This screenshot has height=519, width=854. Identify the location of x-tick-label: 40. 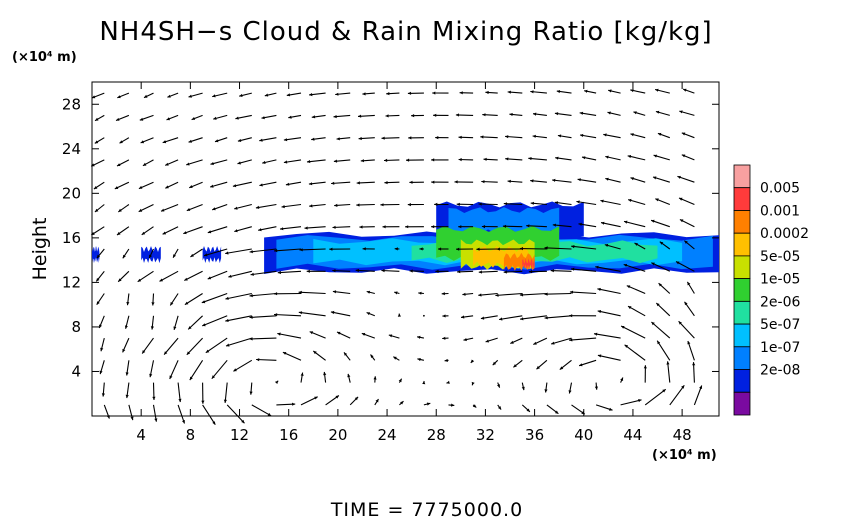
(583, 435).